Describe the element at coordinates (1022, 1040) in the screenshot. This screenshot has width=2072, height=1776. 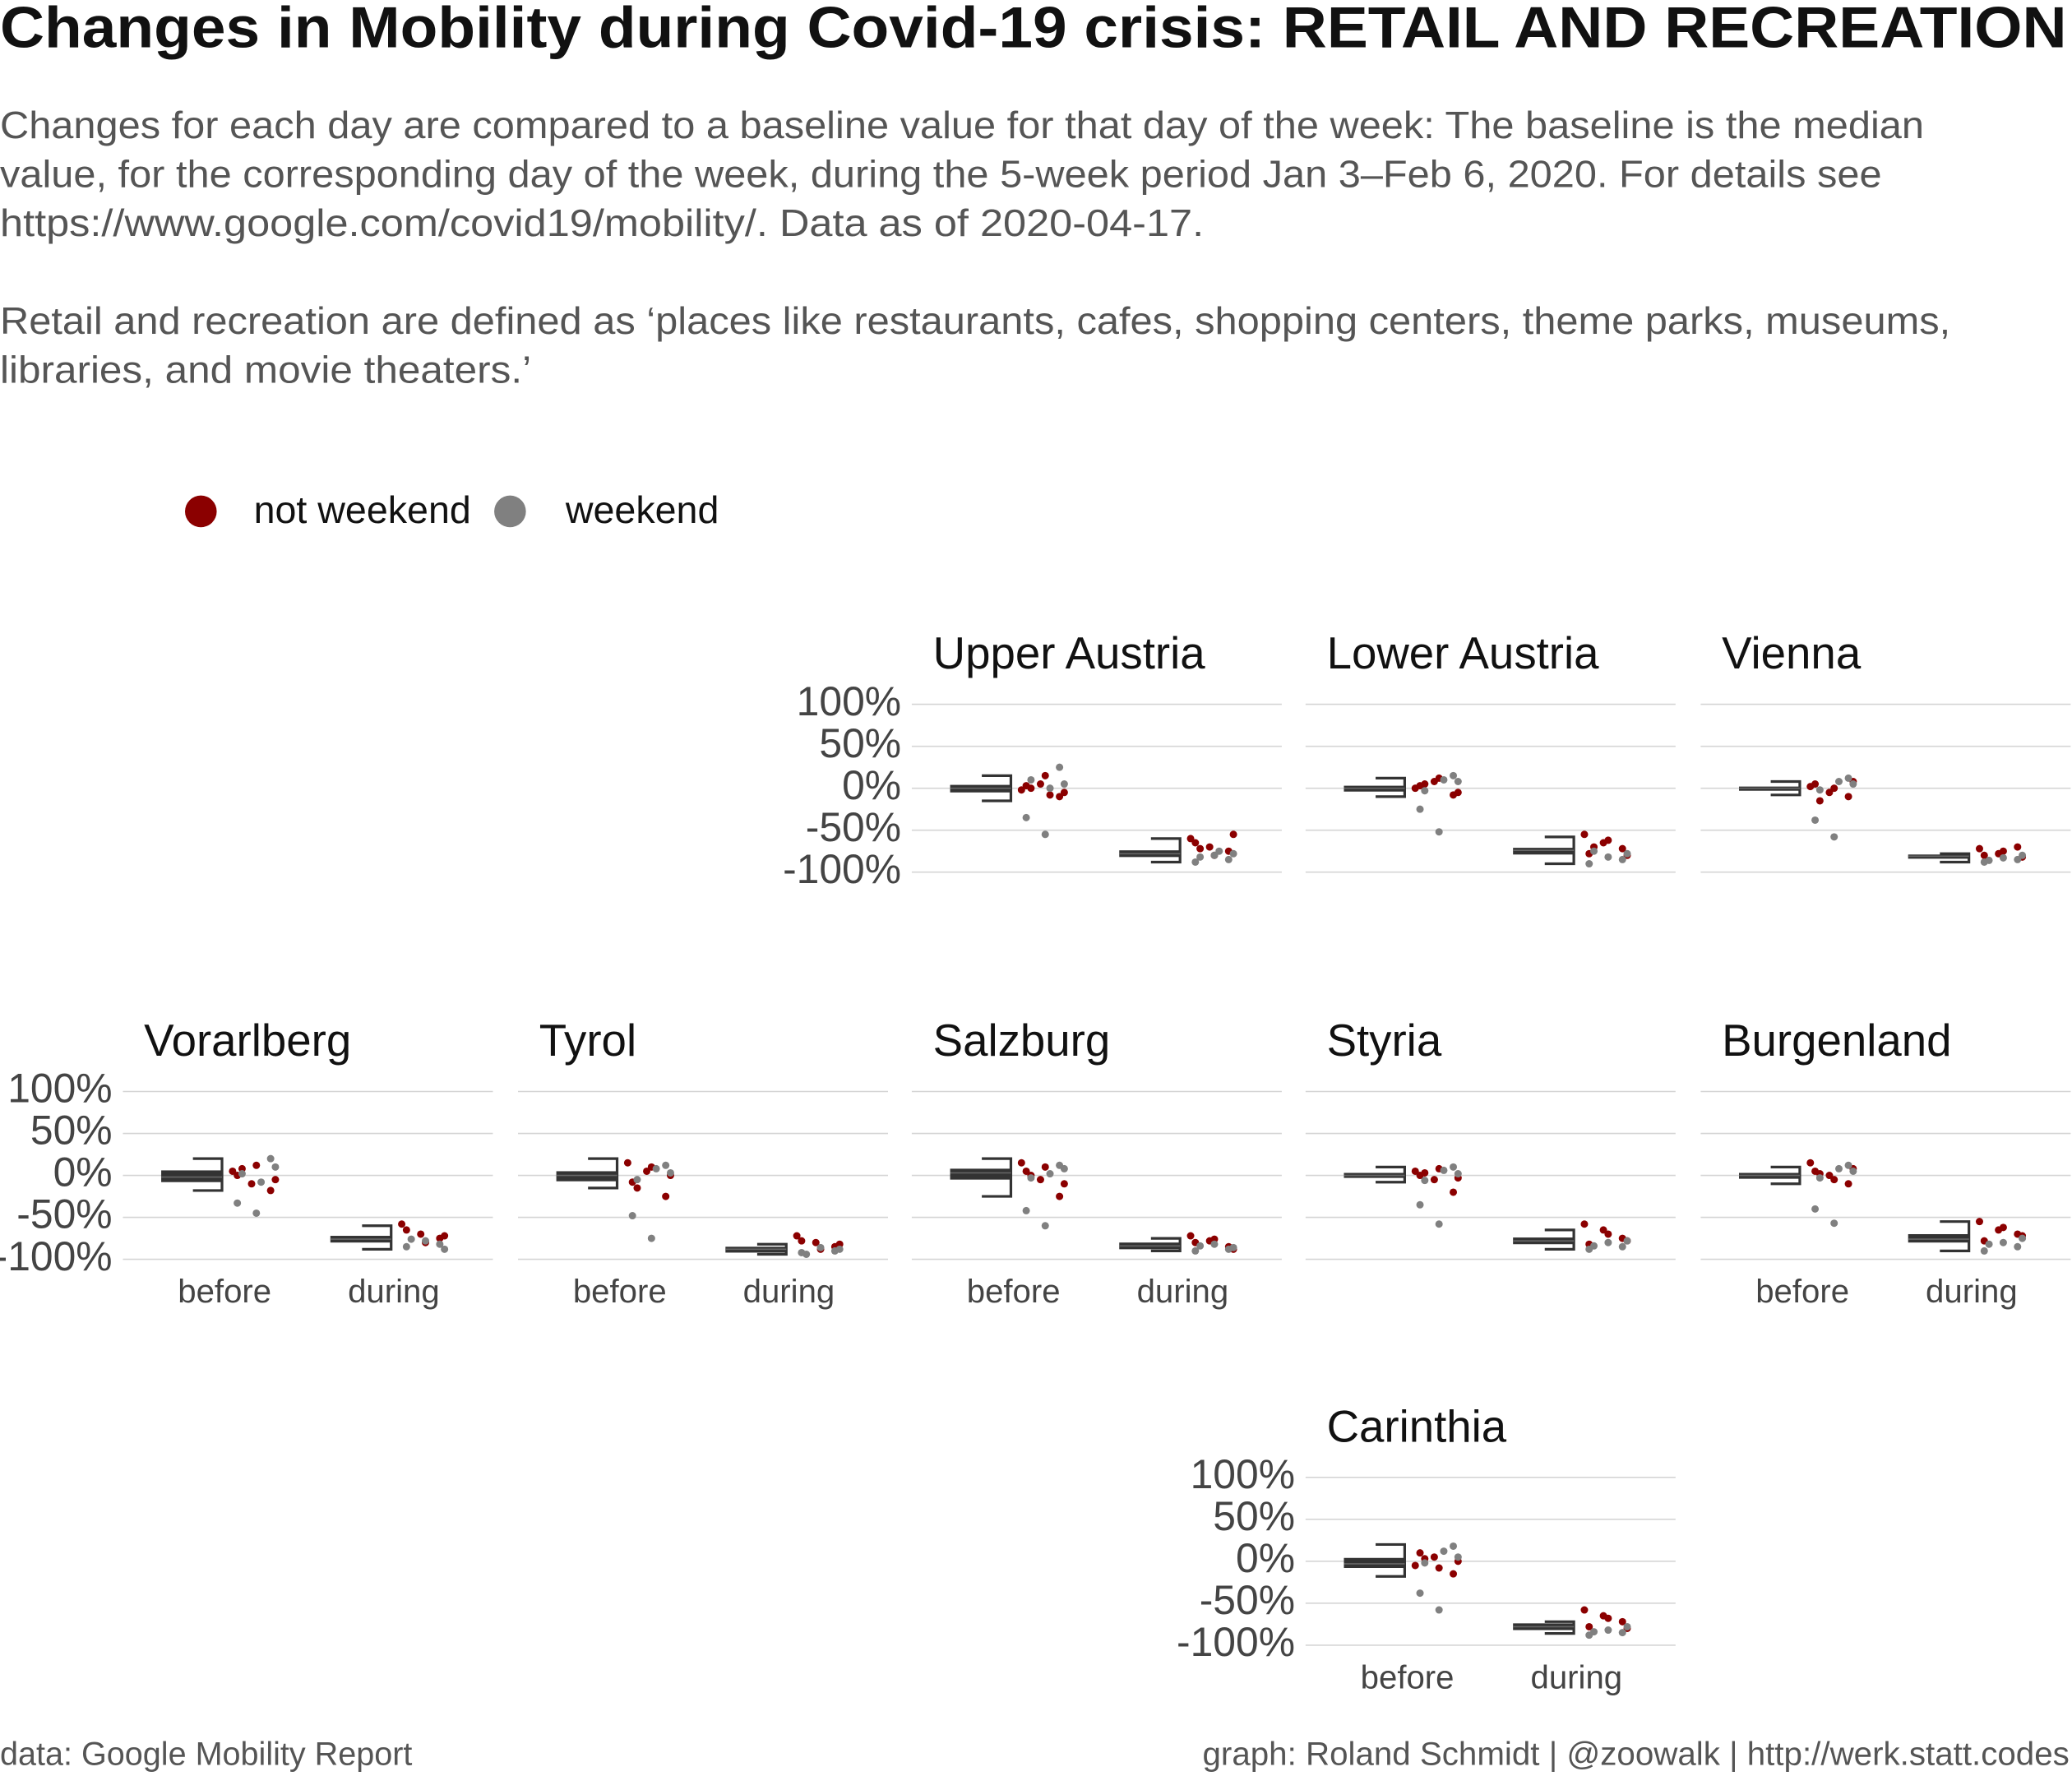
I see `facet-title: Salzburg` at that location.